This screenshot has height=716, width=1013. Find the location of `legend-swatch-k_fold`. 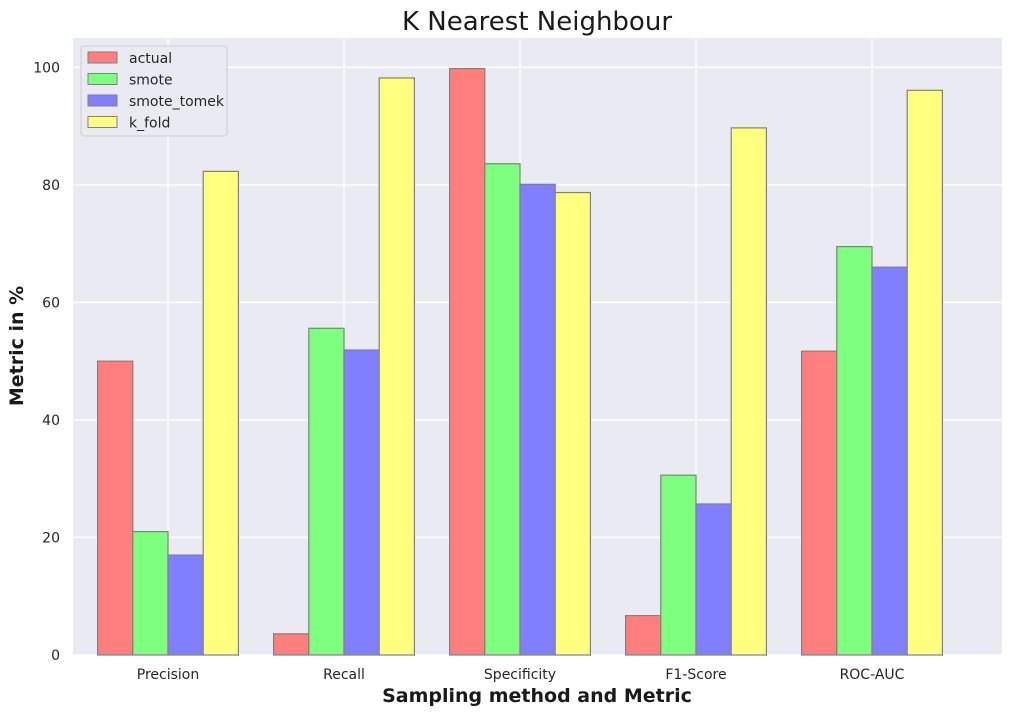

legend-swatch-k_fold is located at coordinates (102, 122).